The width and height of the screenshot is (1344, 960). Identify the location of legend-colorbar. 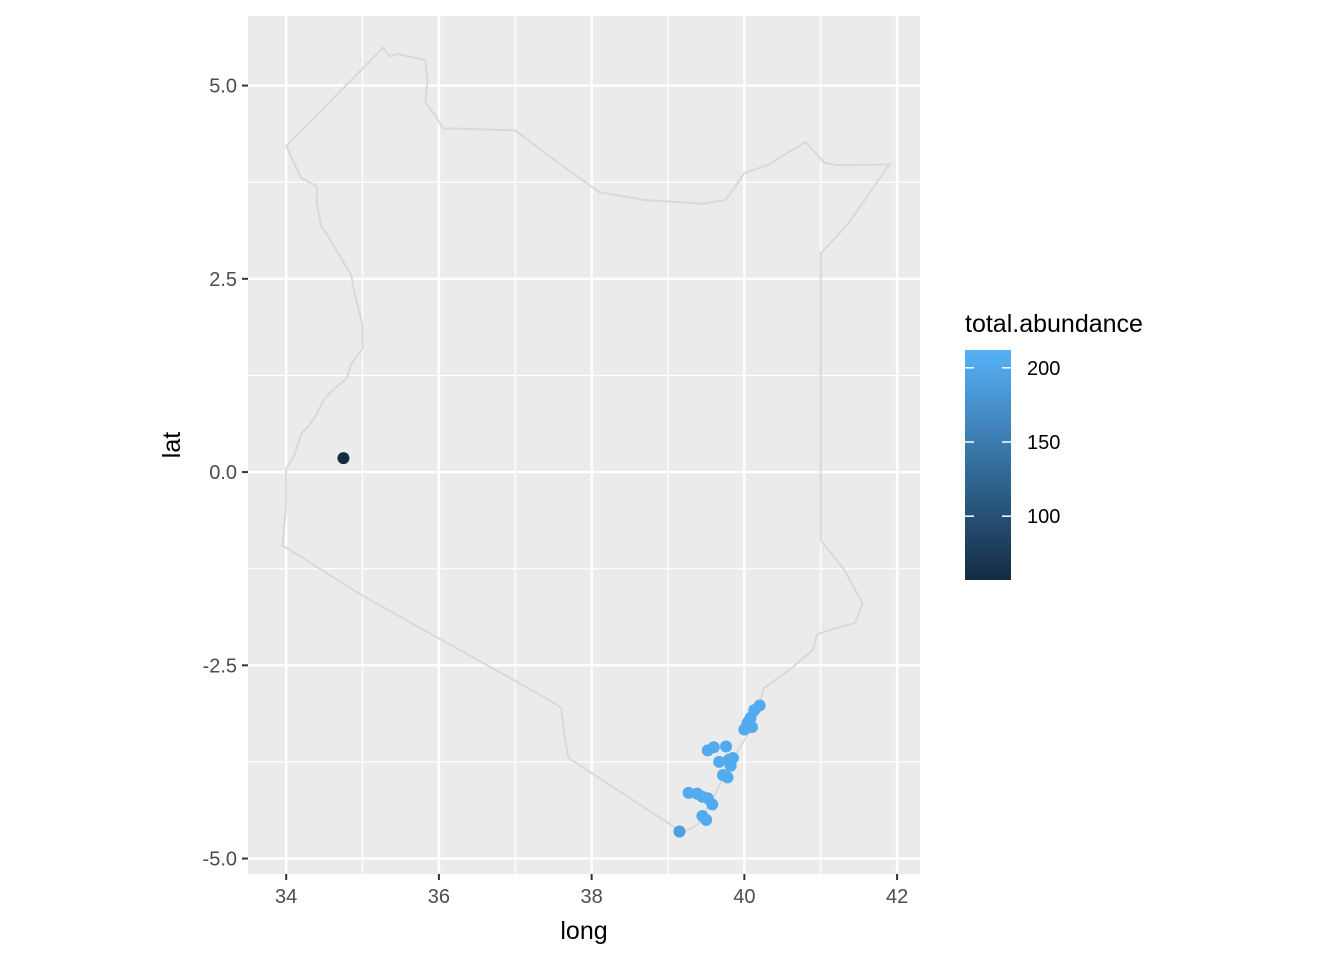
(988, 465).